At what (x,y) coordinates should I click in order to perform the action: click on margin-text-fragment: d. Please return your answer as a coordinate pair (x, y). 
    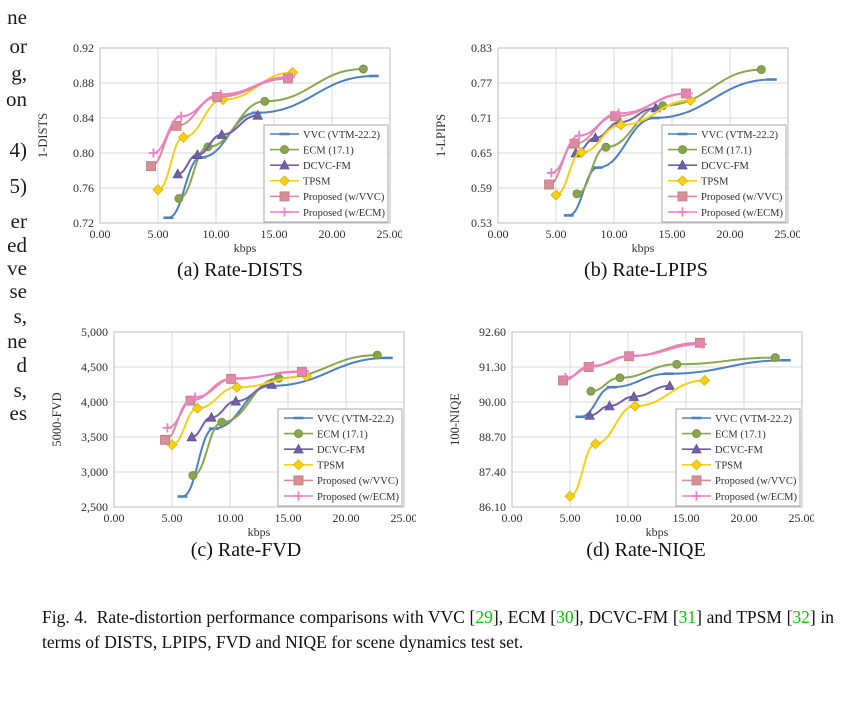
    Looking at the image, I should click on (22, 365).